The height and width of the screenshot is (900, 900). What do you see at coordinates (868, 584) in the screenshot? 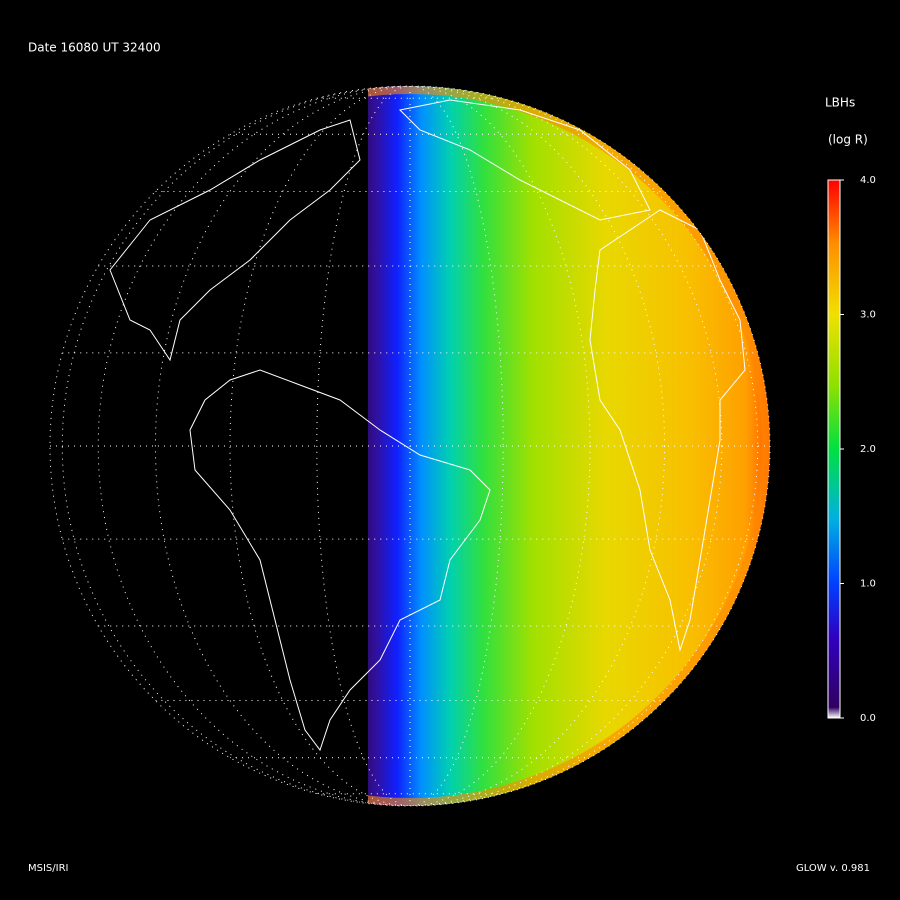
I see `colorbar-tick-label: 1.0` at bounding box center [868, 584].